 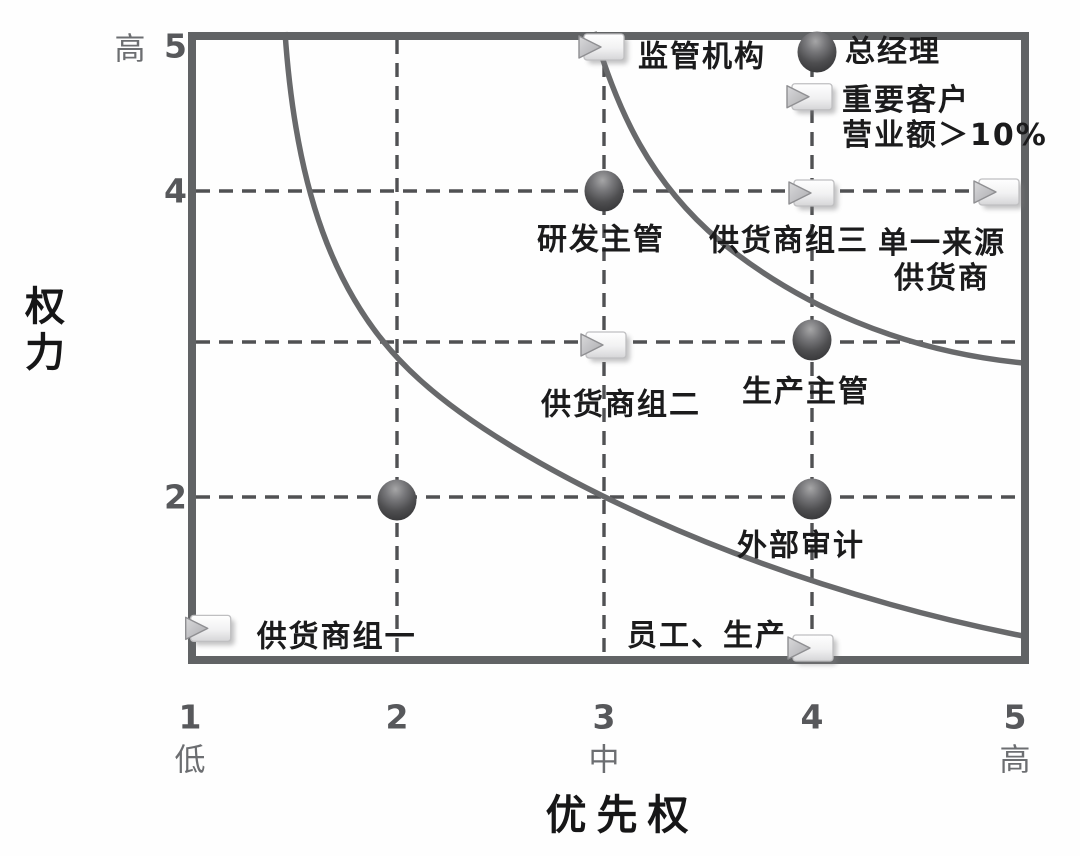 I want to click on data-point-single-source-supplier, so click(x=998, y=193).